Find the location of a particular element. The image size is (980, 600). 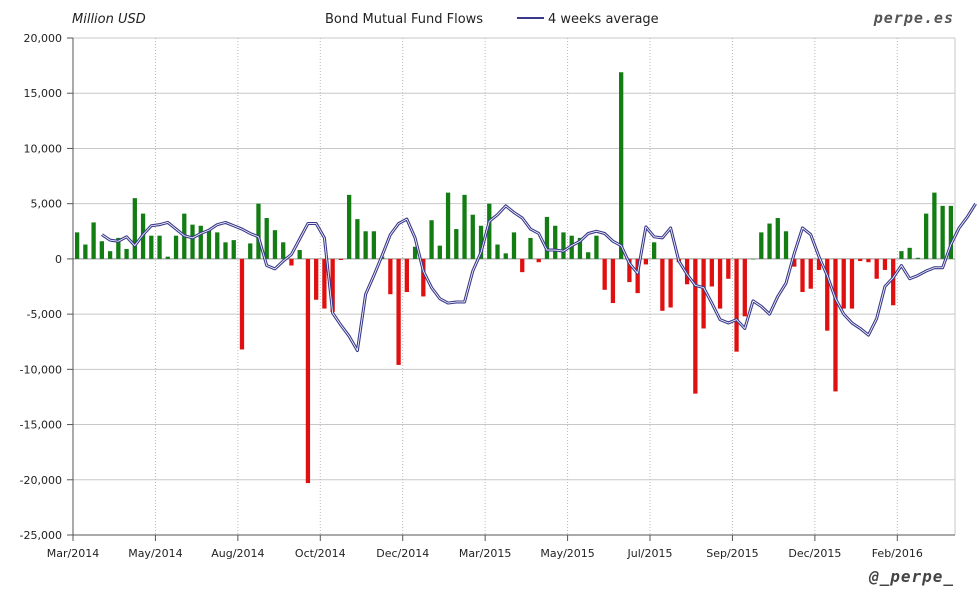

y-tick-label: 20,000 is located at coordinates (43, 38).